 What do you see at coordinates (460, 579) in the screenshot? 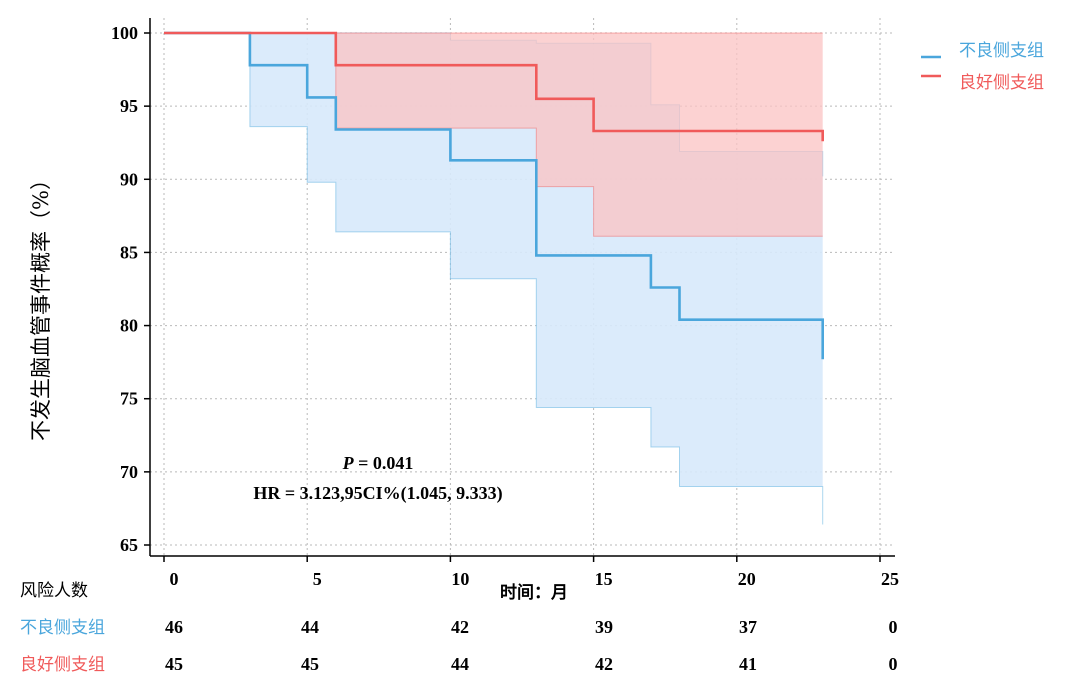
I see `x-tick-label: 10` at bounding box center [460, 579].